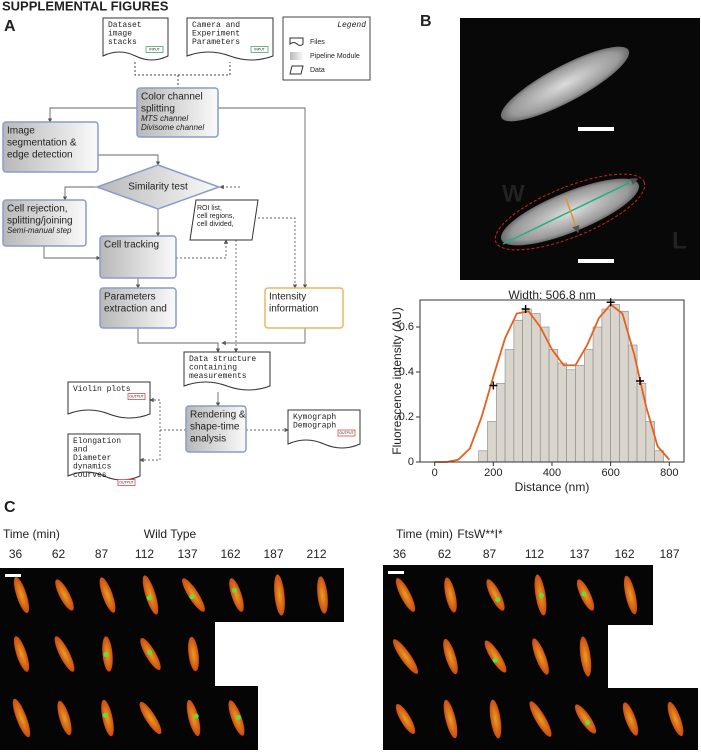  I want to click on x-axis-label: Distance (nm), so click(552, 487).